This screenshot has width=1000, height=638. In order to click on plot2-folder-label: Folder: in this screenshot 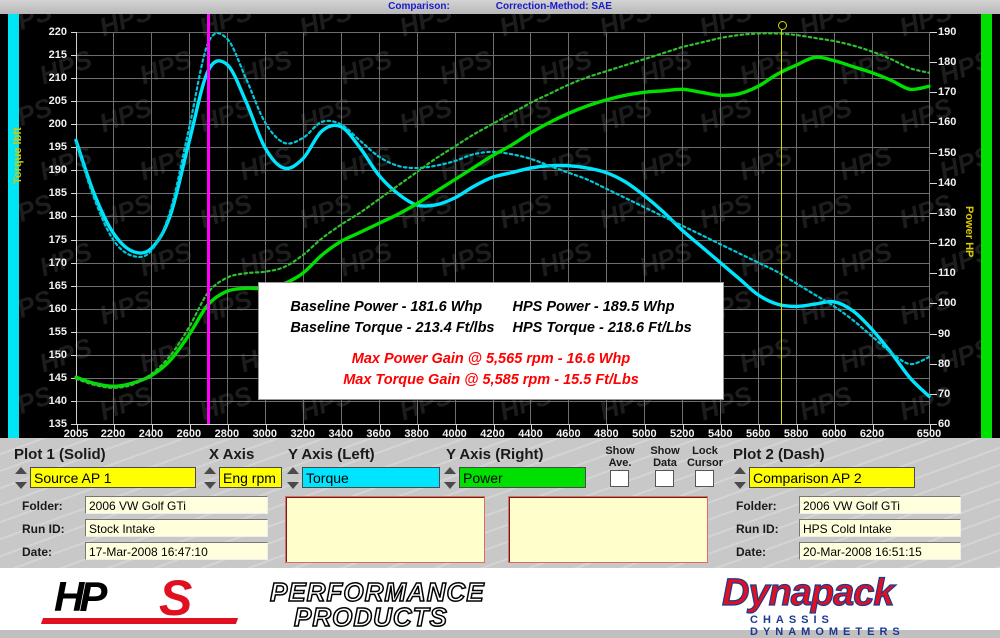, I will do `click(756, 506)`.